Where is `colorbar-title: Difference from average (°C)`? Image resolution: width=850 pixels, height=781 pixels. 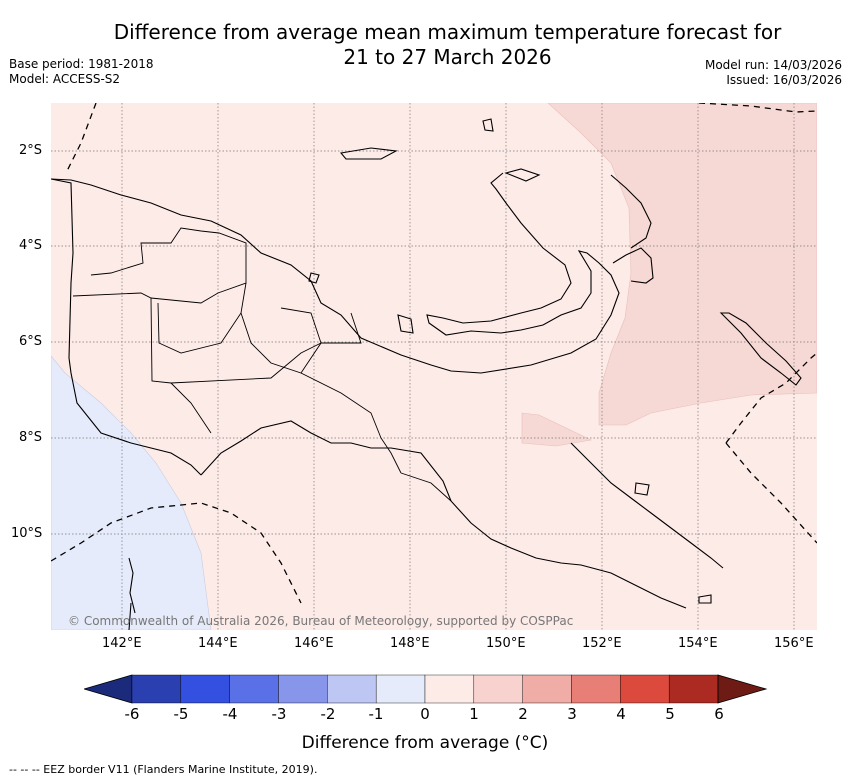
colorbar-title: Difference from average (°C) is located at coordinates (425, 743).